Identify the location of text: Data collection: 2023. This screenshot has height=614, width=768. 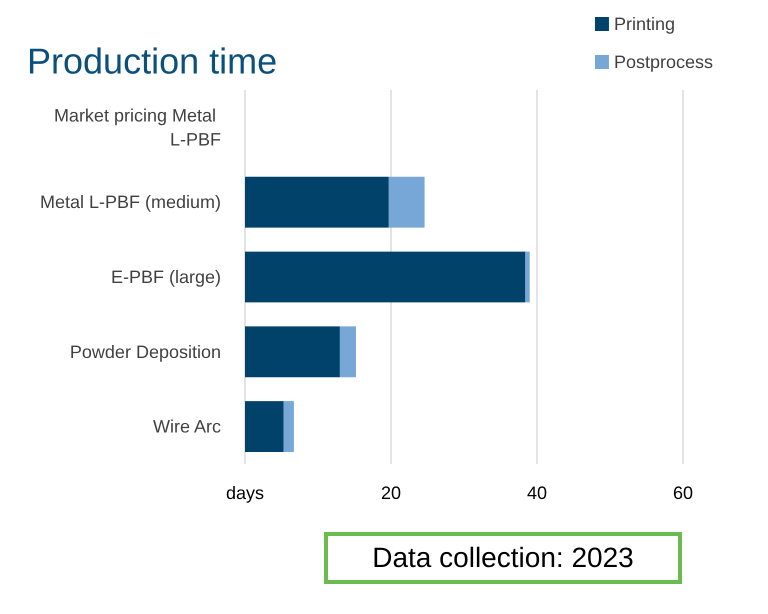
(503, 558).